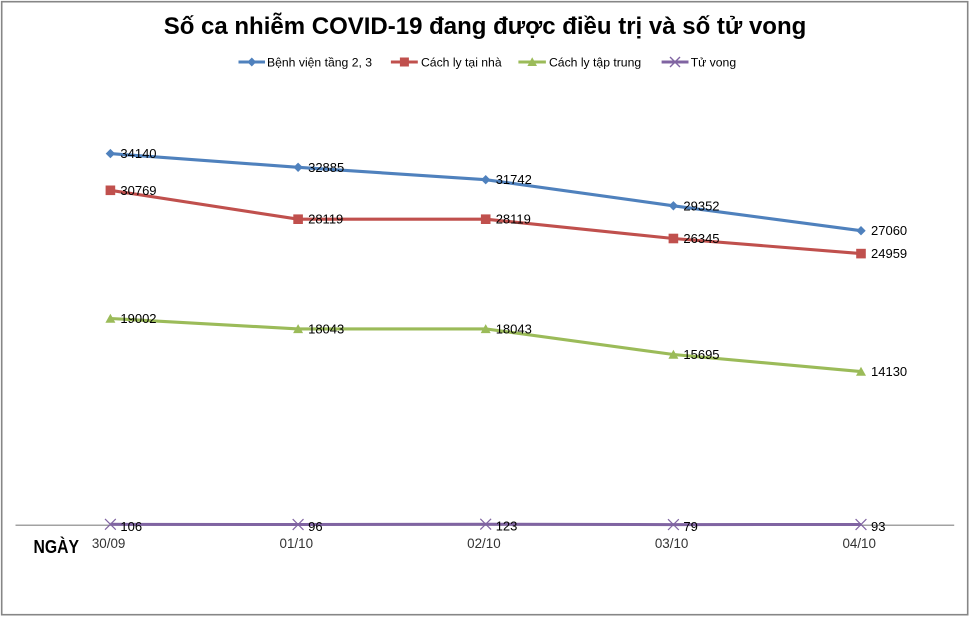  I want to click on svg-text: 24959, so click(889, 253).